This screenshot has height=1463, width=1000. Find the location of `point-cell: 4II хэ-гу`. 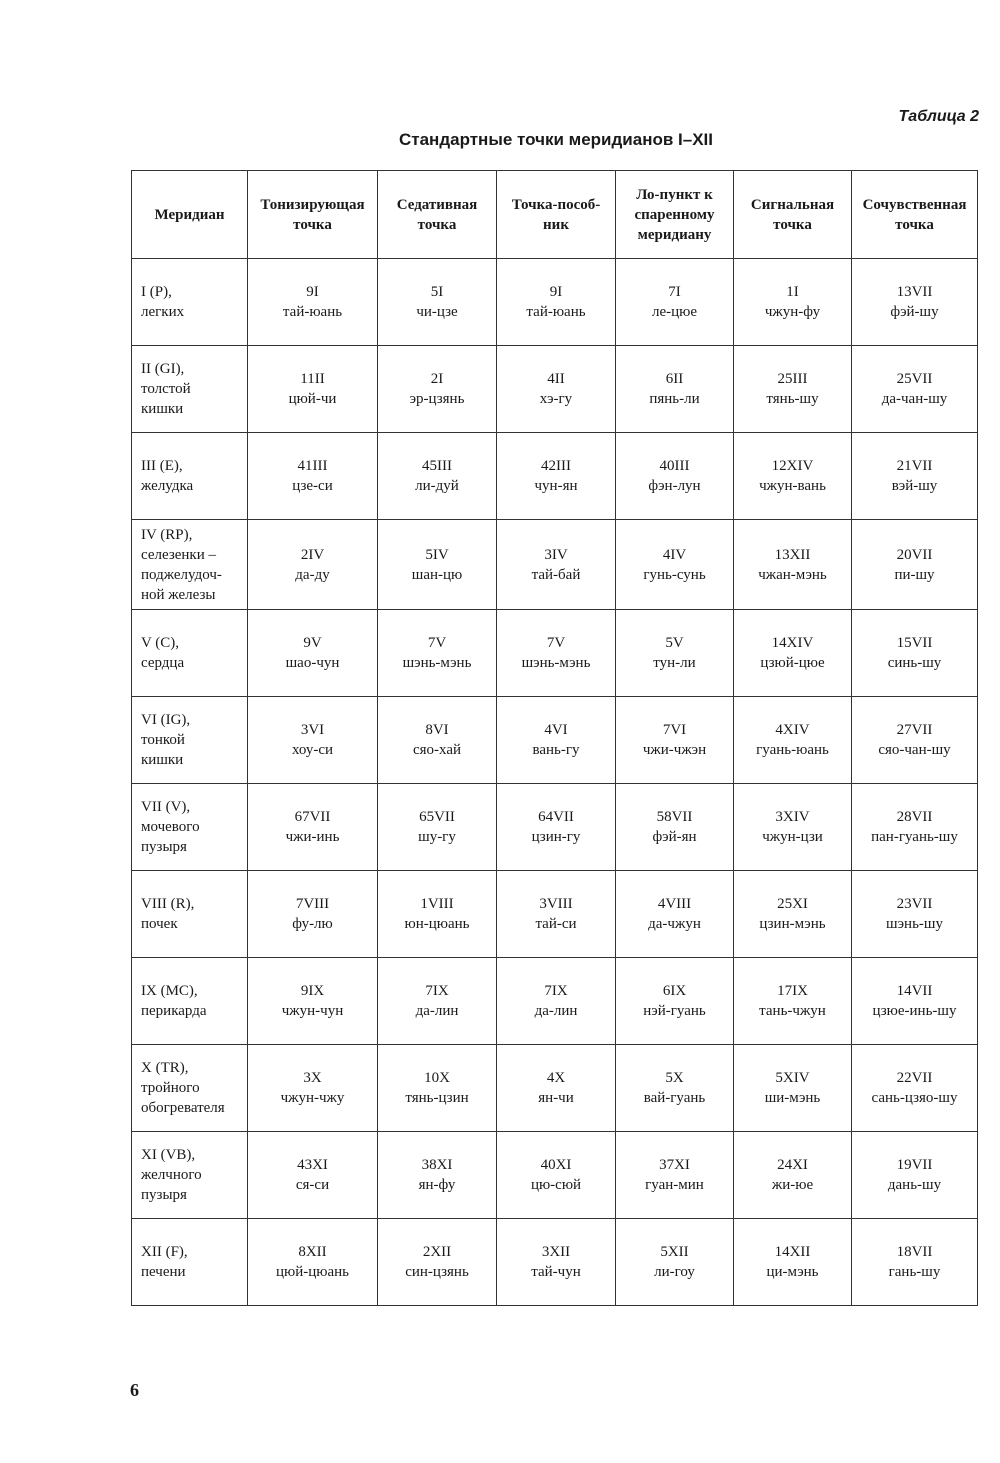

point-cell: 4II хэ-гу is located at coordinates (556, 389).